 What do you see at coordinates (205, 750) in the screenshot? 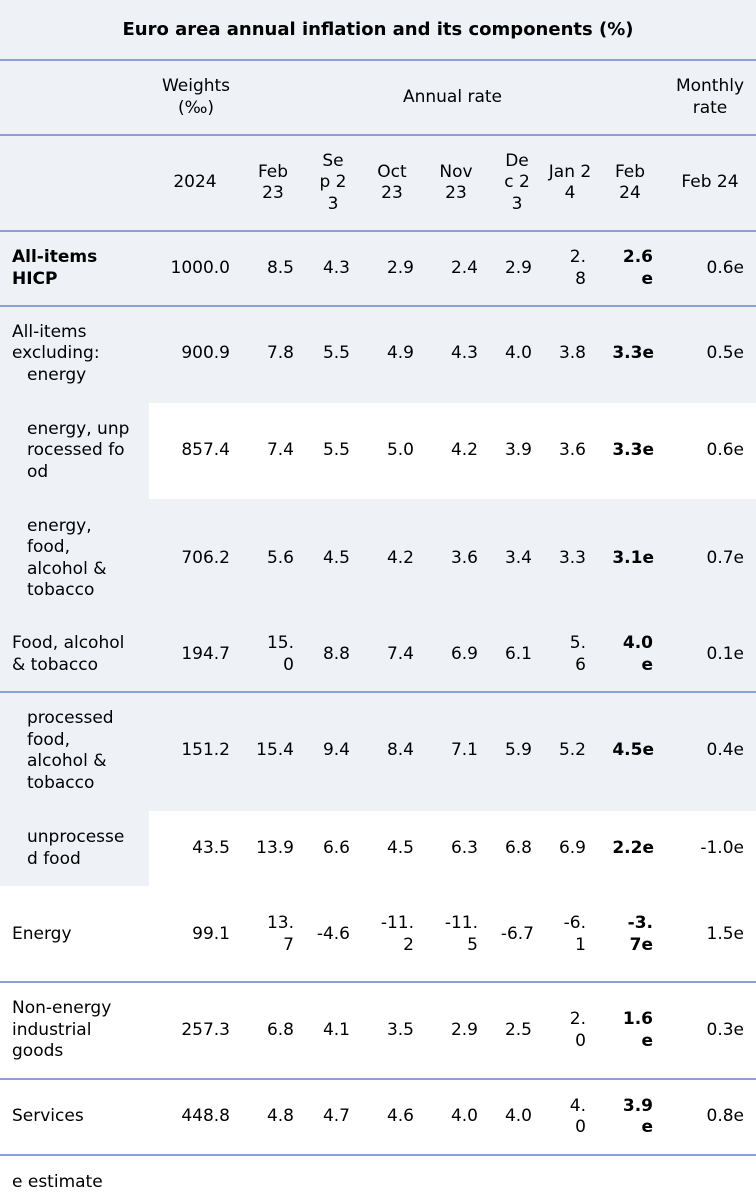
I see `cell-value: 151.2` at bounding box center [205, 750].